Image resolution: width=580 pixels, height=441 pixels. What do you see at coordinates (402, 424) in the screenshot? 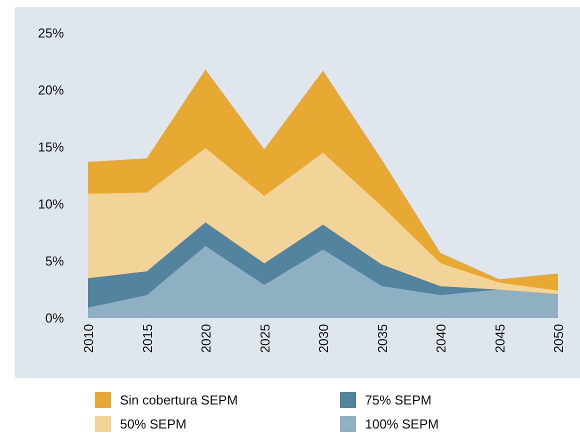
I see `legend-label: 100% SEPM` at bounding box center [402, 424].